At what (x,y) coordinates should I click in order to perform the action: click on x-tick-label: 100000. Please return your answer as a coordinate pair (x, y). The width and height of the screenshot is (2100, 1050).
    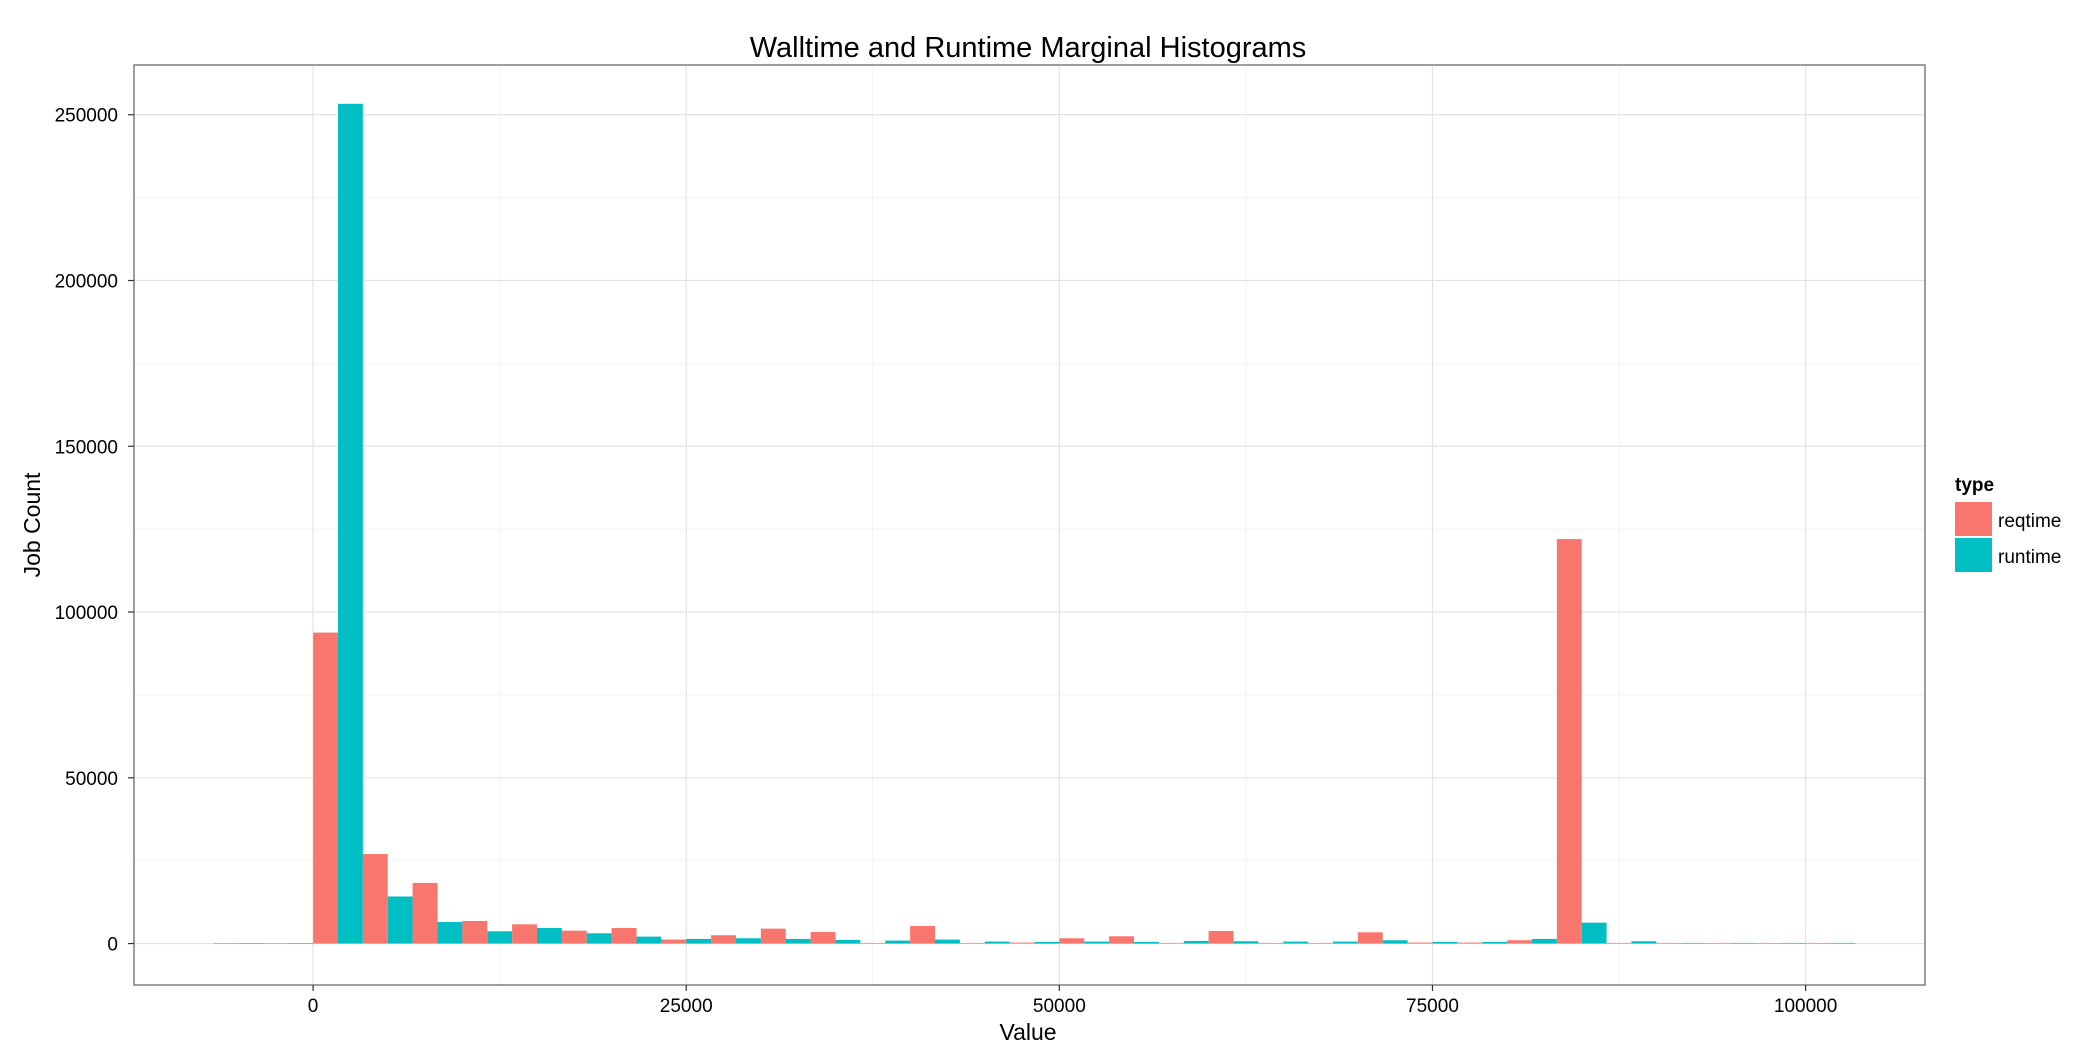
    Looking at the image, I should click on (1805, 1006).